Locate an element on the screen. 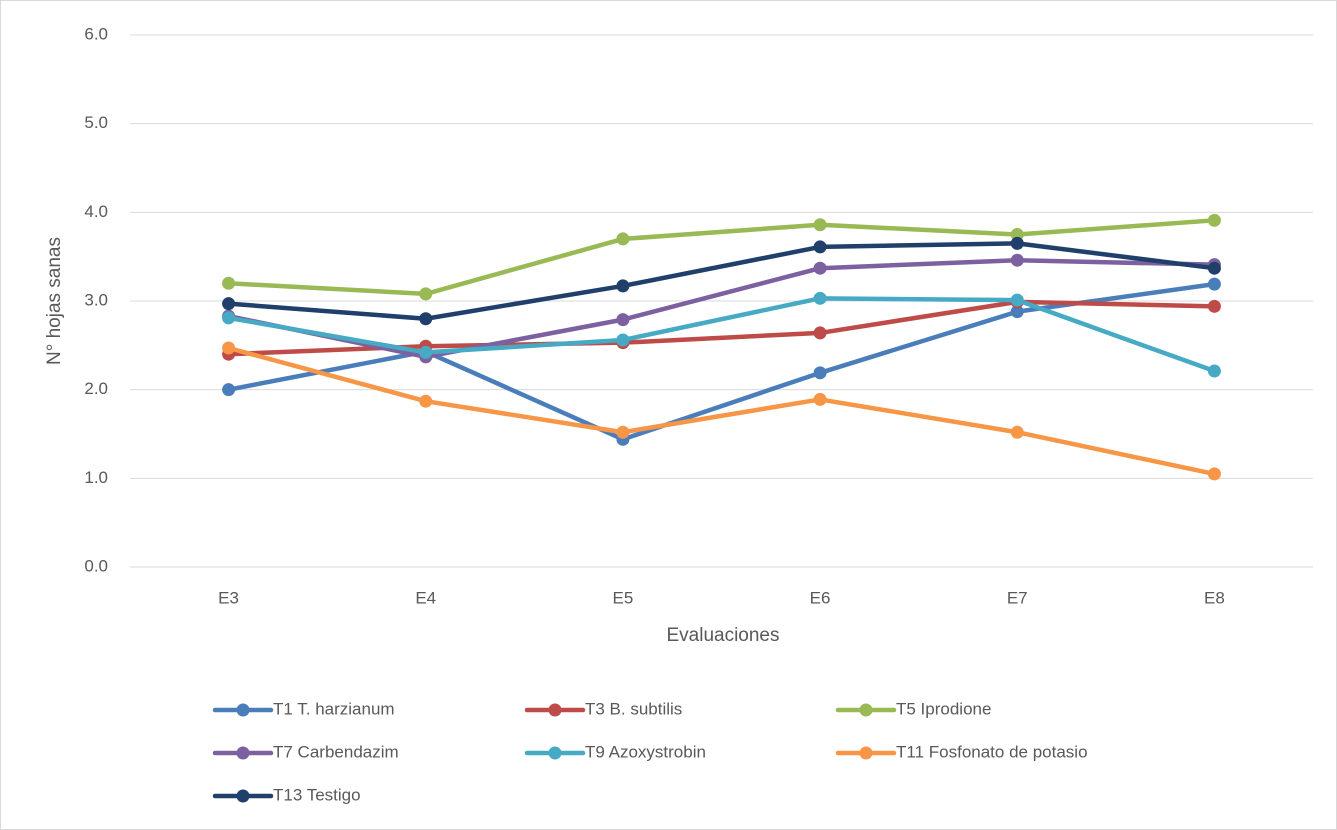  legend-label: T9 Azoxystrobin is located at coordinates (645, 751).